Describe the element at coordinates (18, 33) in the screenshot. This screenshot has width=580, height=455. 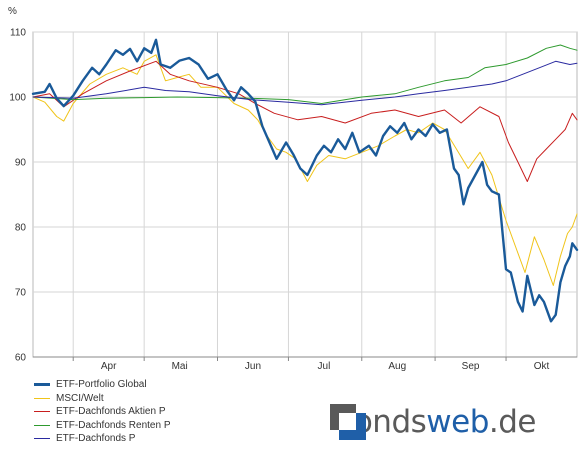
I see `y-tick-label: 110` at that location.